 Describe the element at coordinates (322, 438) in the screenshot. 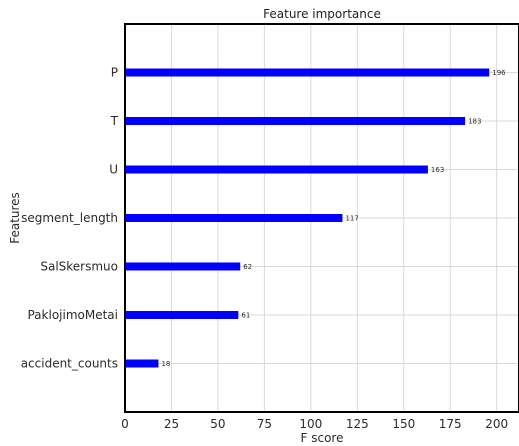

I see `x-axis-label: F score` at that location.